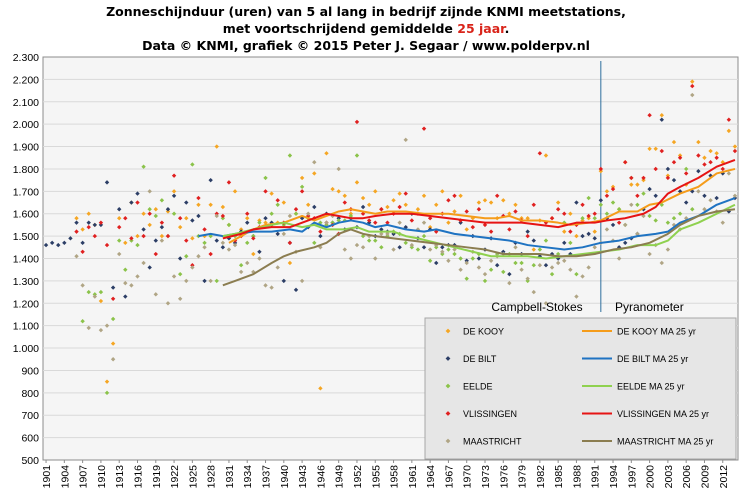  What do you see at coordinates (652, 359) in the screenshot?
I see `legend-label-de-bilt-ma-25-yr: DE BILT MA 25 yr` at bounding box center [652, 359].